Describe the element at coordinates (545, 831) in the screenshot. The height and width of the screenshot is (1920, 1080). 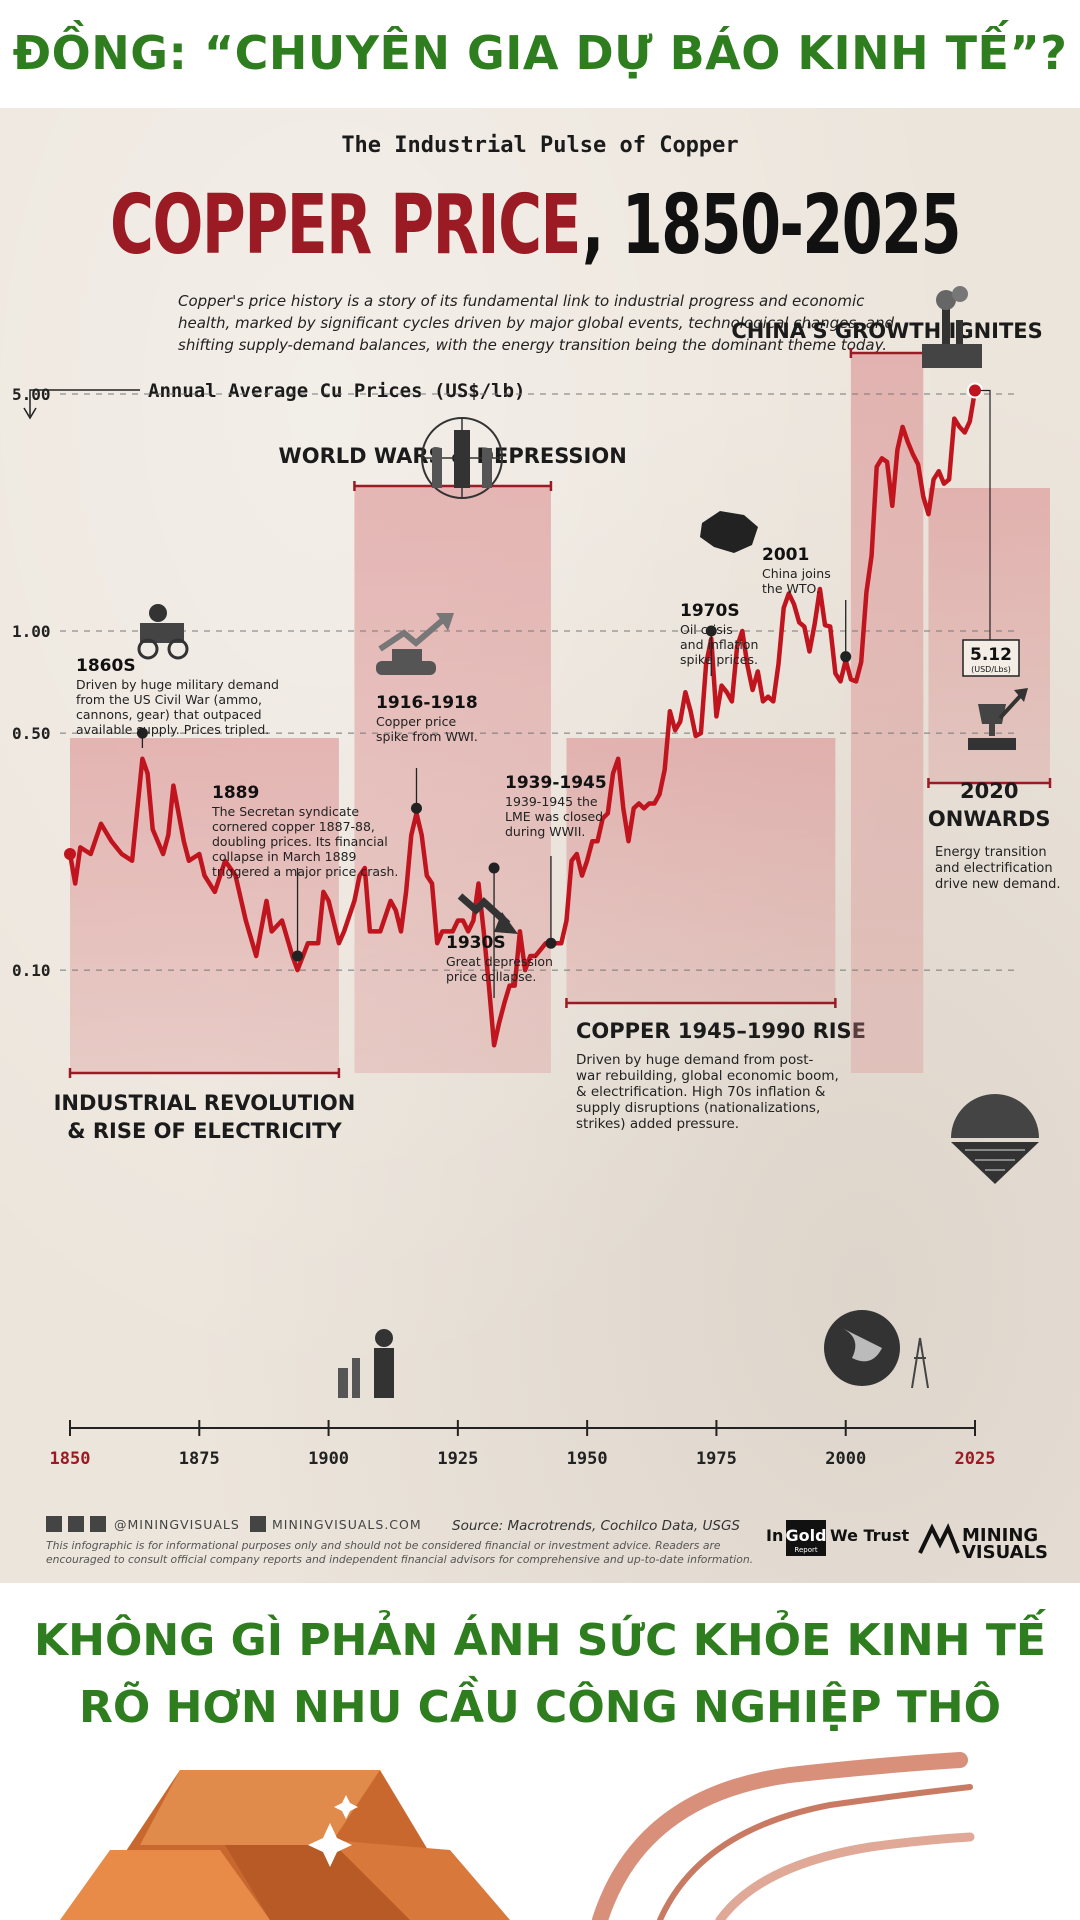
I see `annotation-text: during WWII.` at that location.